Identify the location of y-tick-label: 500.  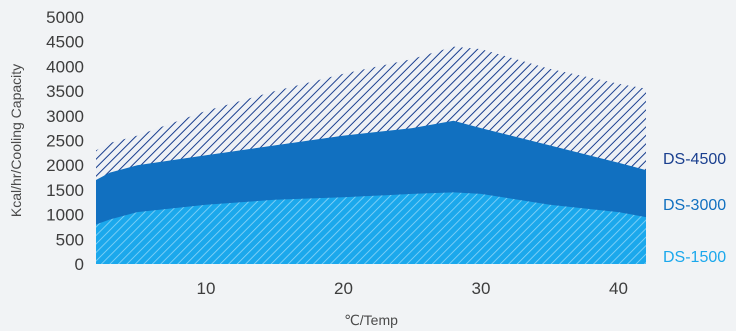
(70, 239).